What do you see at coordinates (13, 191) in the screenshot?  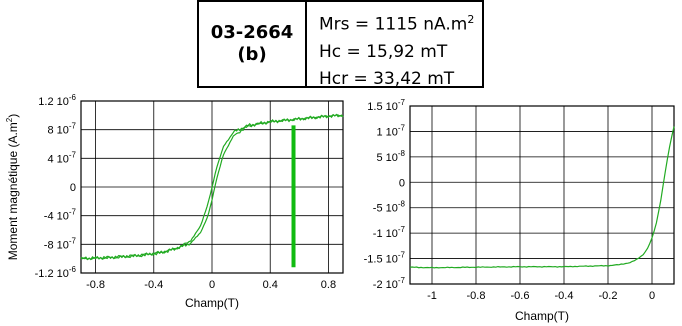 I see `y-axis-label-main: Moment magnétique (A.m` at bounding box center [13, 191].